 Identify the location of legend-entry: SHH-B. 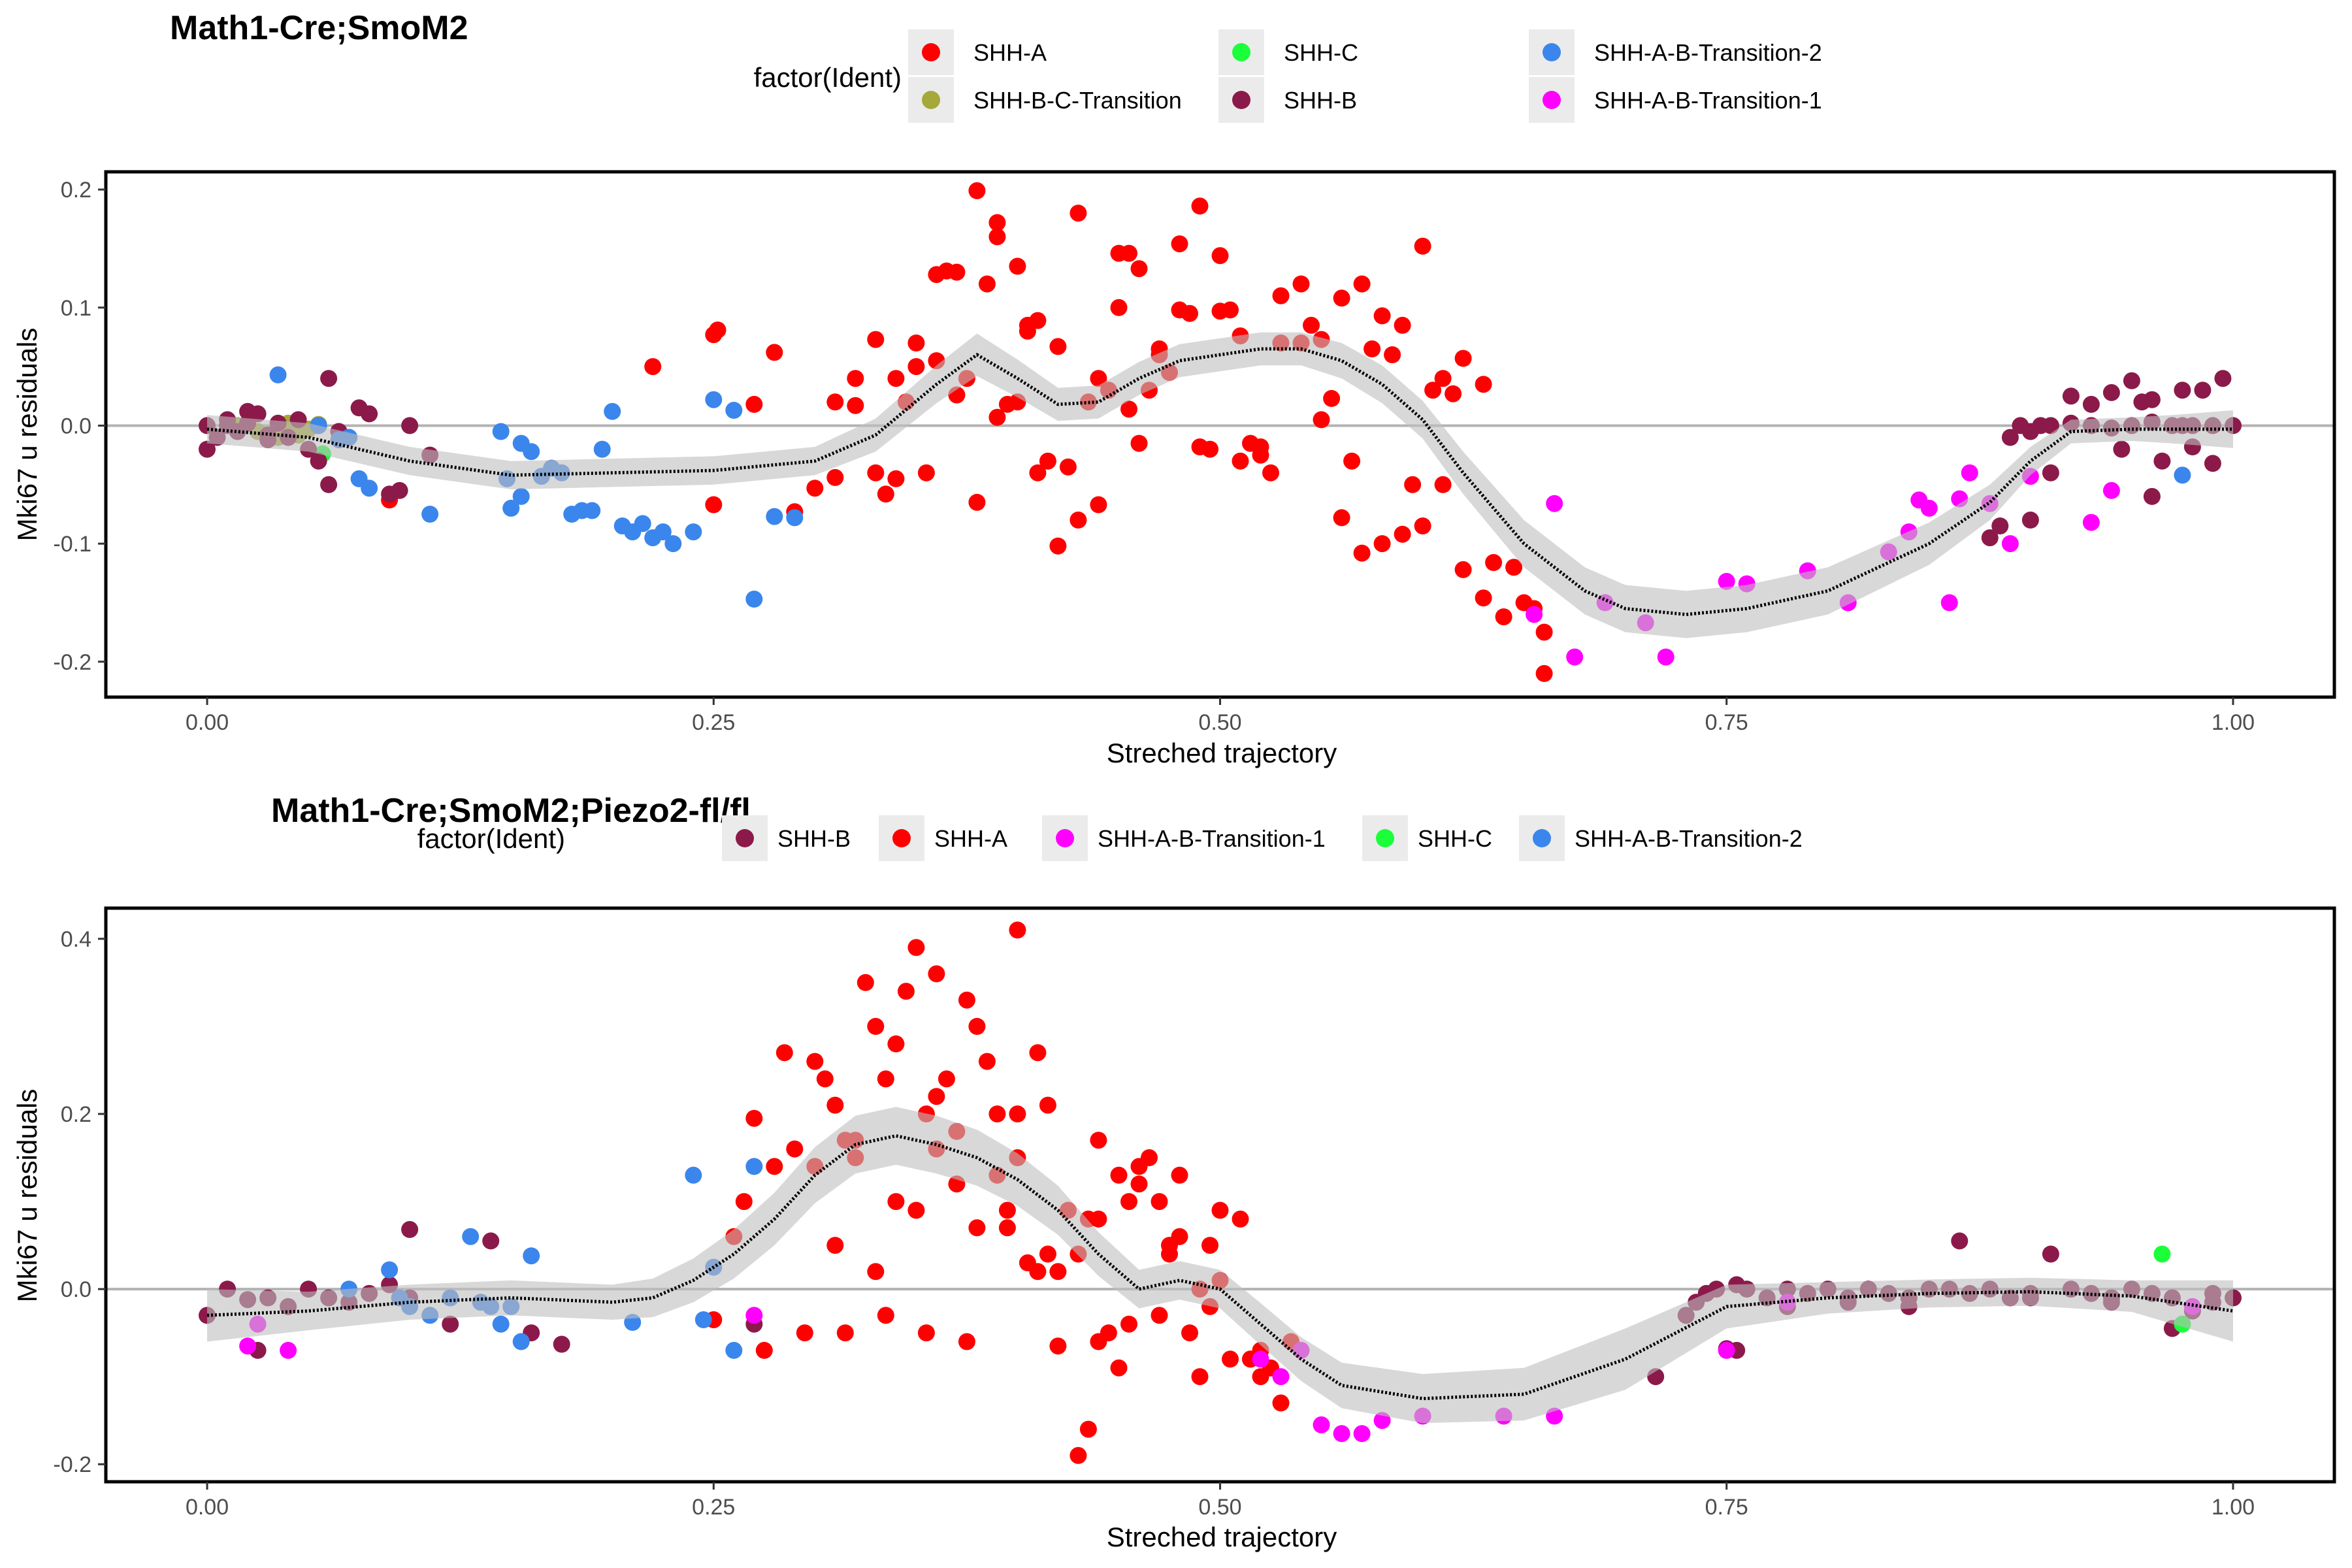
(786, 838).